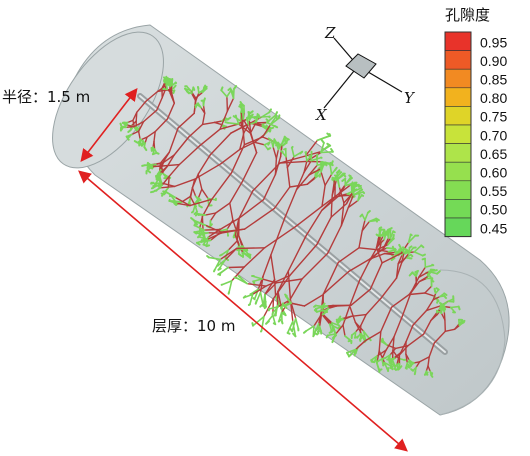  I want to click on axis-label-y: Y, so click(410, 98).